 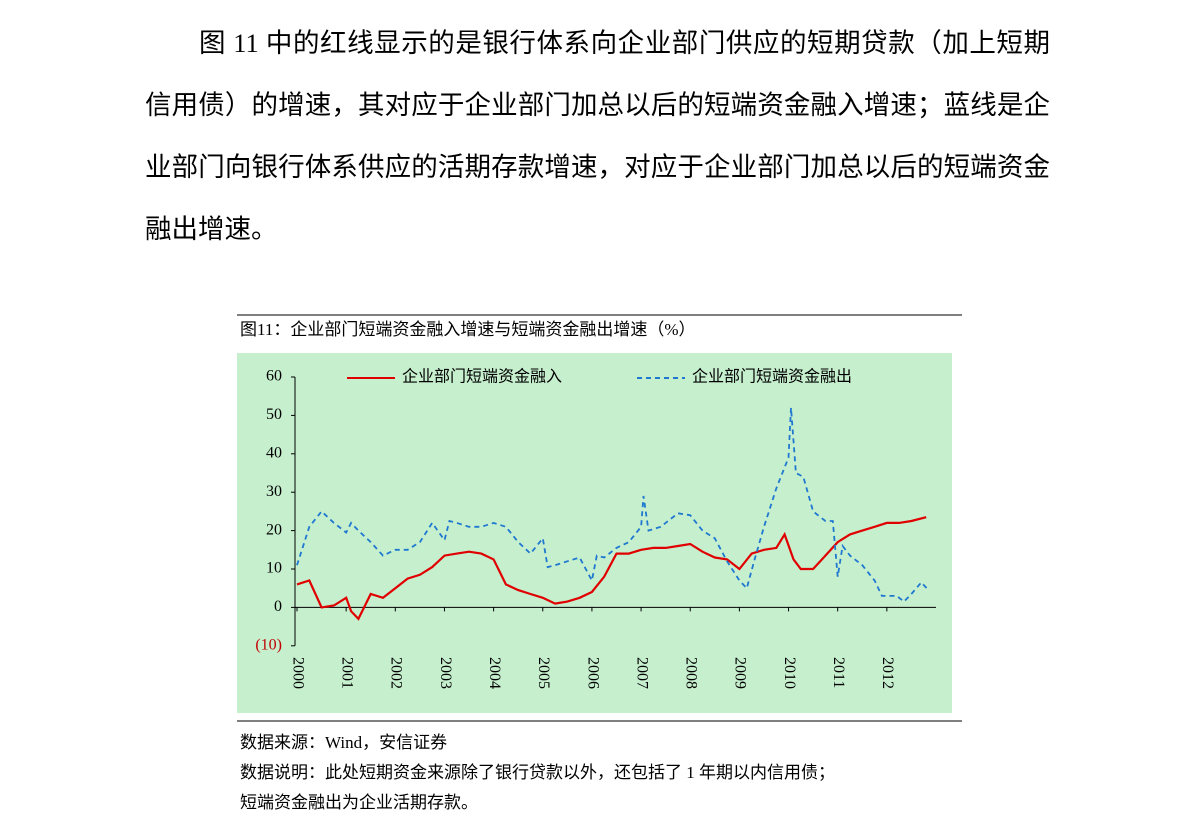 I want to click on x-tick-label: 2005, so click(x=543, y=673).